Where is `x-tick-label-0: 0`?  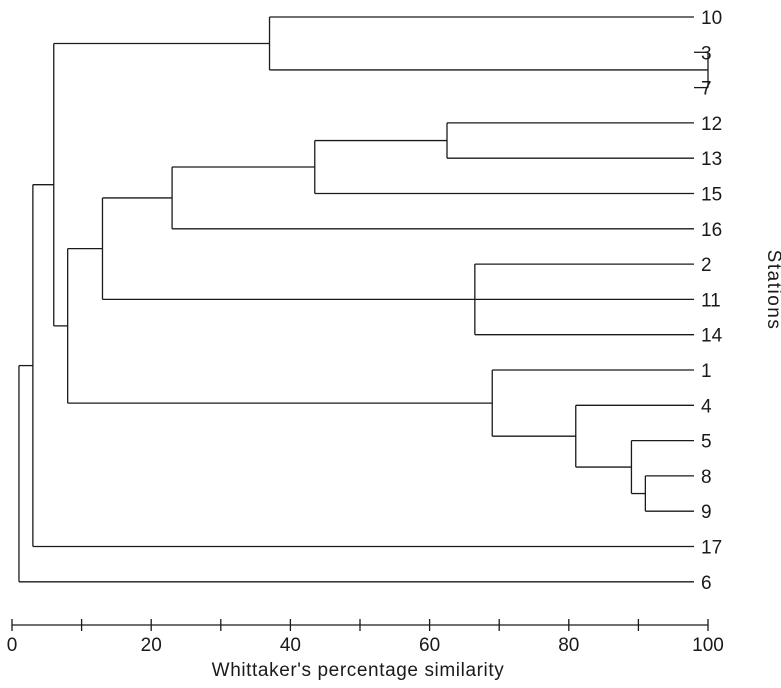
x-tick-label-0: 0 is located at coordinates (12, 645).